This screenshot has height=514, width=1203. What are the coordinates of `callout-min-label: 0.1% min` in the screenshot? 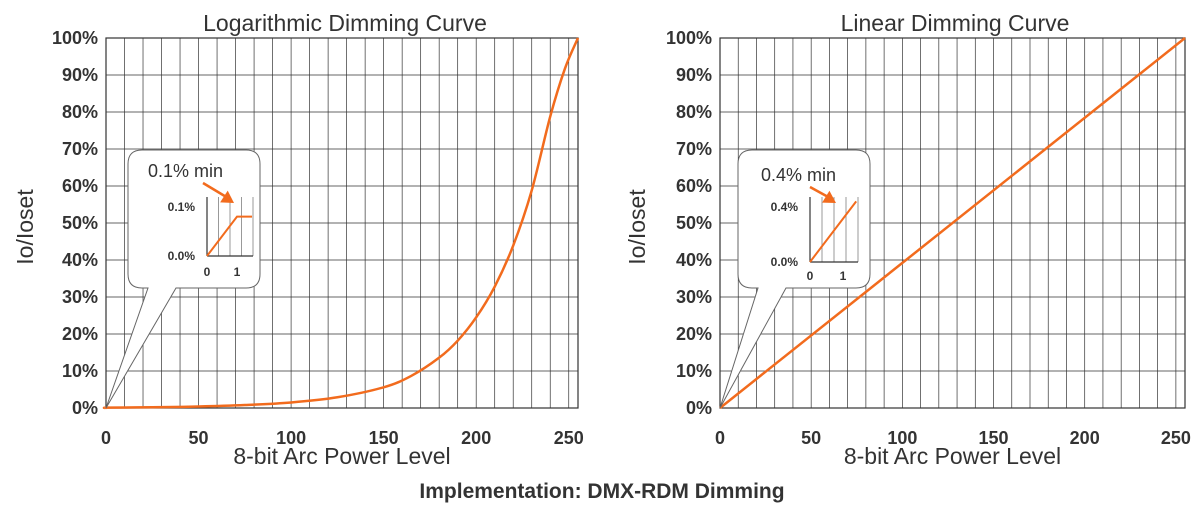 It's located at (185, 171).